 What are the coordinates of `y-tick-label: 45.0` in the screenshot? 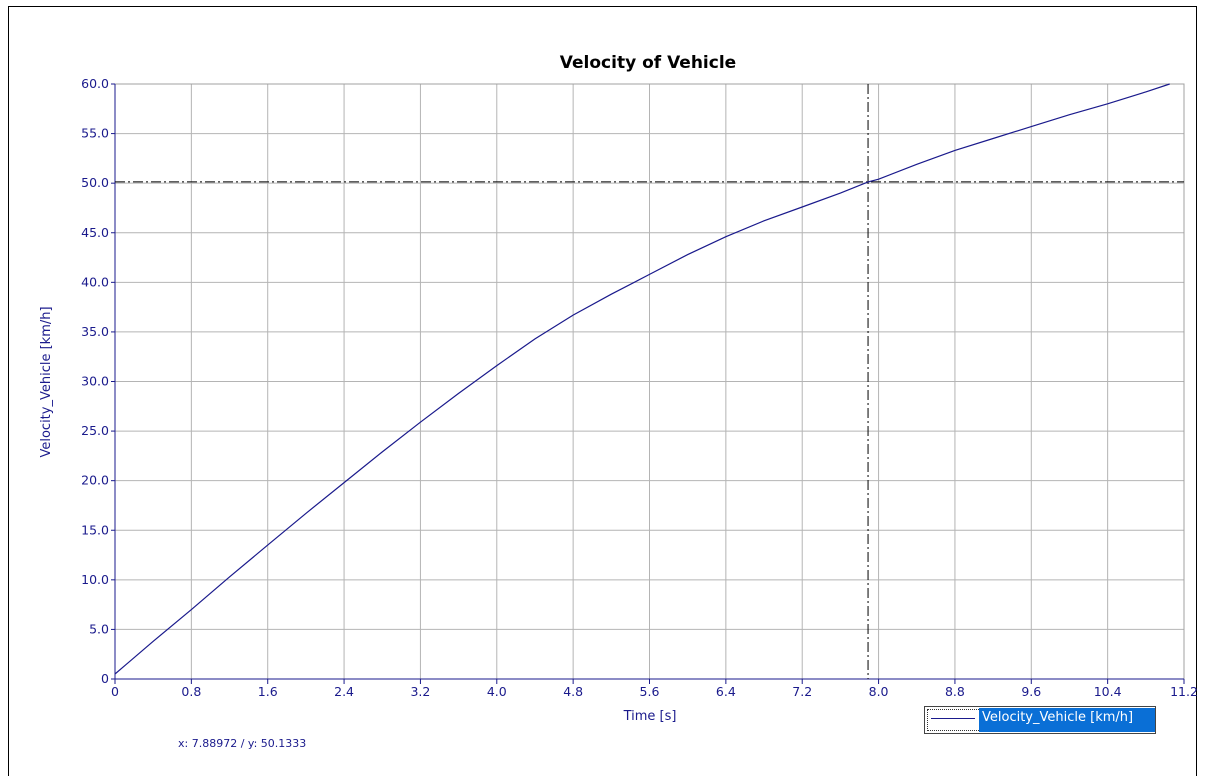 It's located at (95, 232).